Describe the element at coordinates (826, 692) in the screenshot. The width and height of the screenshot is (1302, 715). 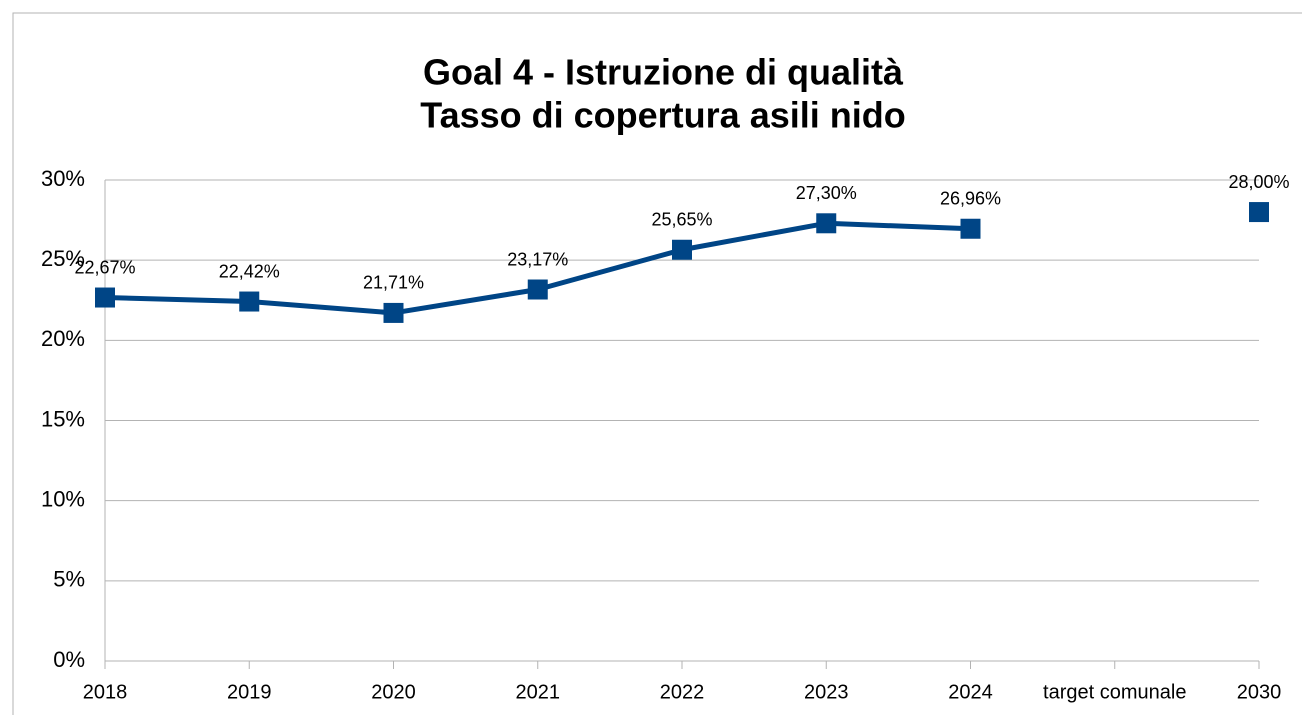
I see `x-tick-label: 2023` at that location.